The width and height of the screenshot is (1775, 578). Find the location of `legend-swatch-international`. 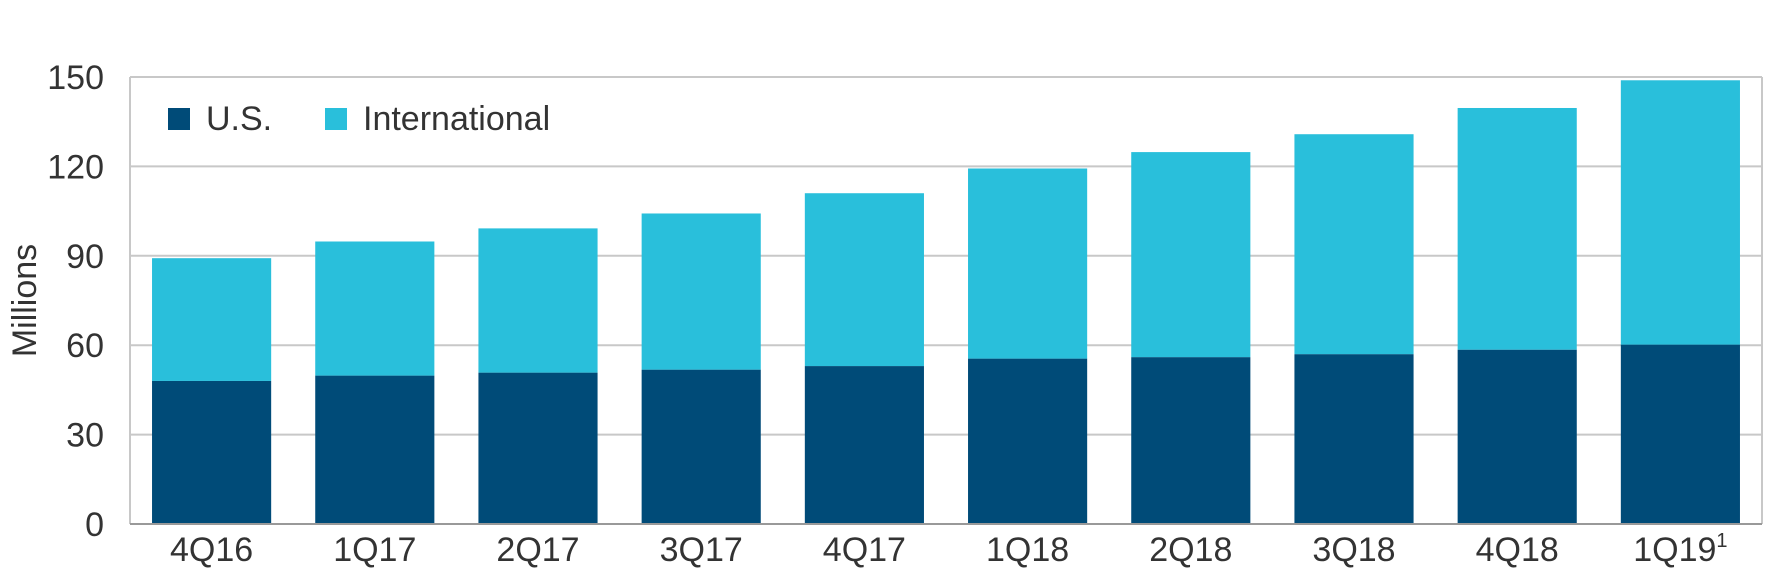

legend-swatch-international is located at coordinates (336, 119).